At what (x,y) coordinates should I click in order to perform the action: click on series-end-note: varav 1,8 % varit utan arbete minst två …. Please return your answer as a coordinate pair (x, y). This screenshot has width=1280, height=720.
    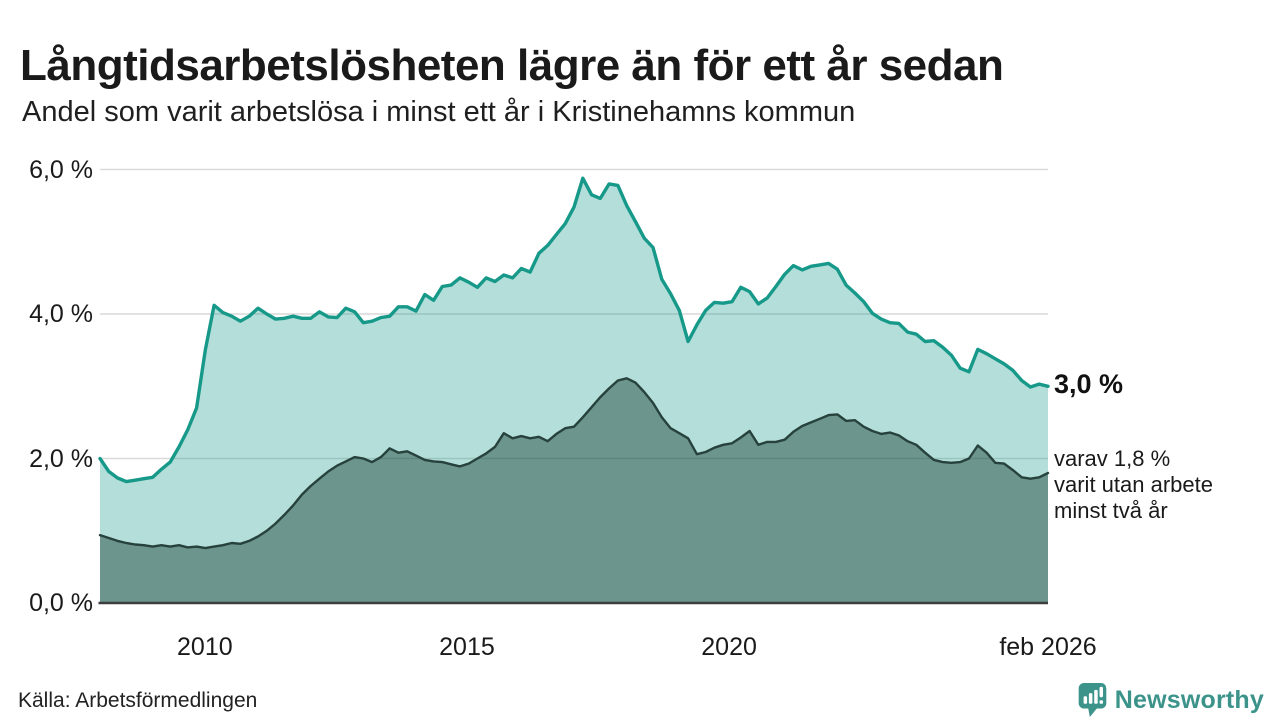
    Looking at the image, I should click on (1133, 484).